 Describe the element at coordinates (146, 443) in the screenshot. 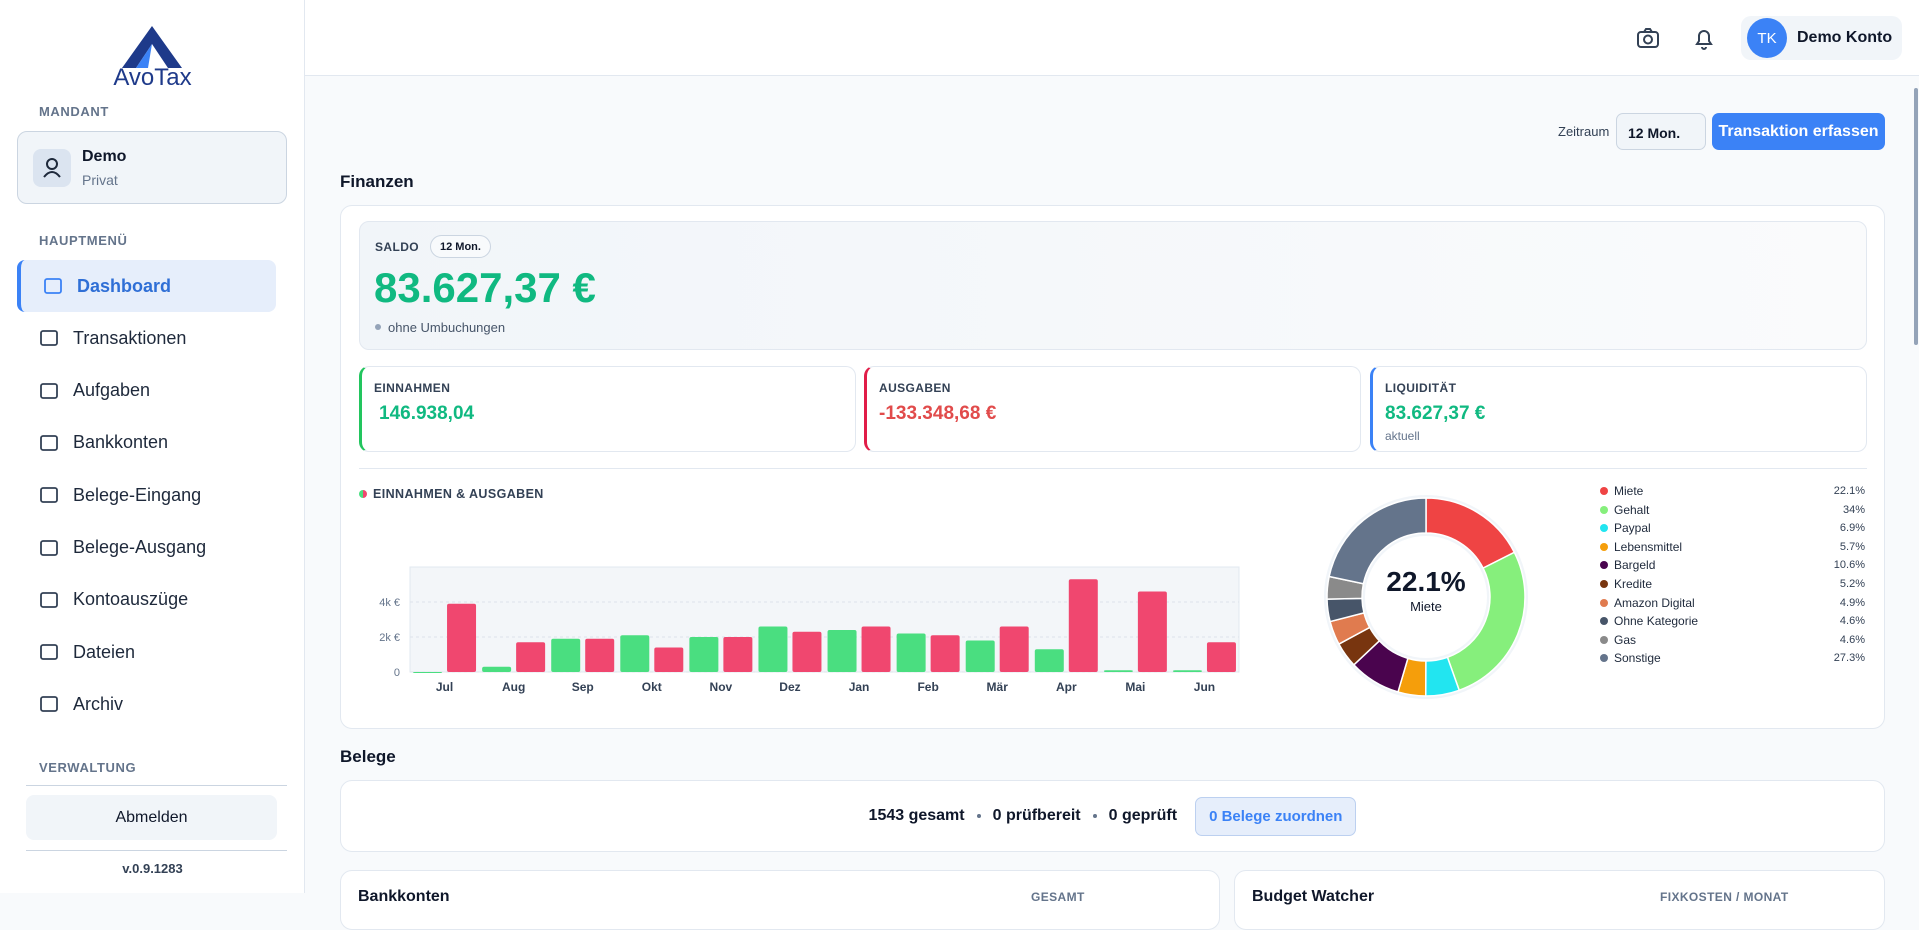

I see `nav-item: Bankkonten` at that location.